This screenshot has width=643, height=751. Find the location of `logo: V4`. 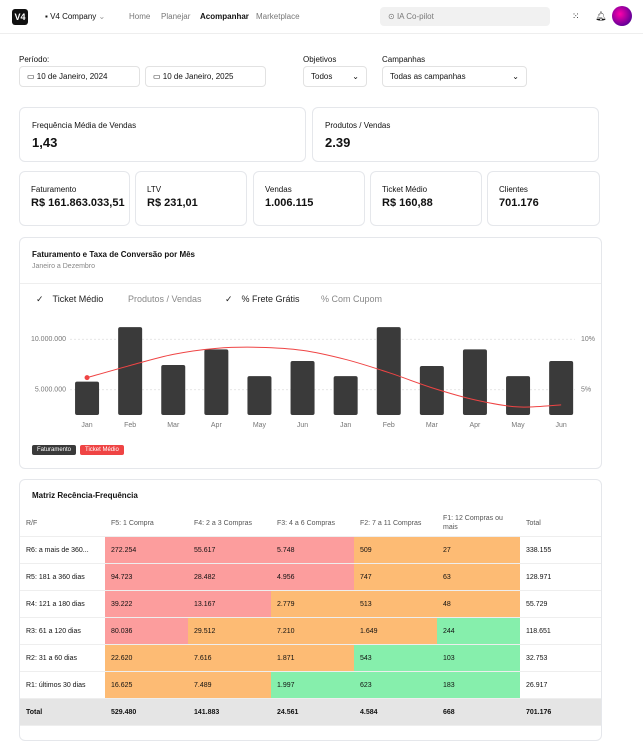

logo: V4 is located at coordinates (20, 17).